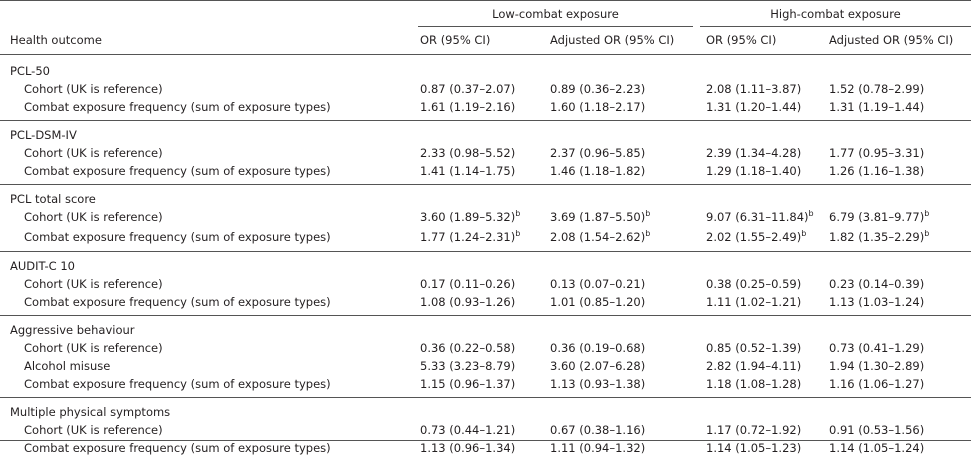  Describe the element at coordinates (30, 71) in the screenshot. I see `section-title: PCL-50` at that location.